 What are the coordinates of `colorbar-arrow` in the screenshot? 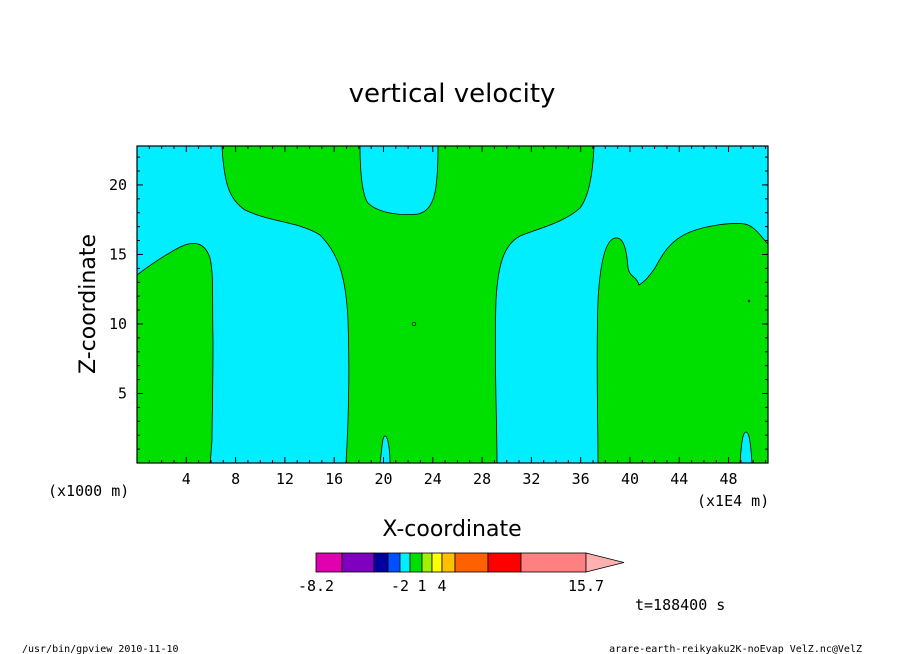 It's located at (605, 562).